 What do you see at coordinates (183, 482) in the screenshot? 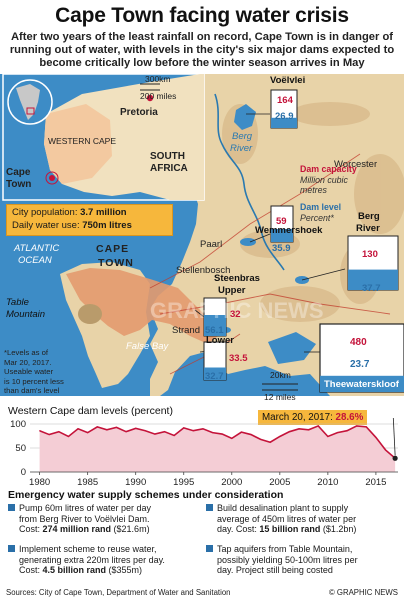
I see `x-tick-label: 1995` at bounding box center [183, 482].